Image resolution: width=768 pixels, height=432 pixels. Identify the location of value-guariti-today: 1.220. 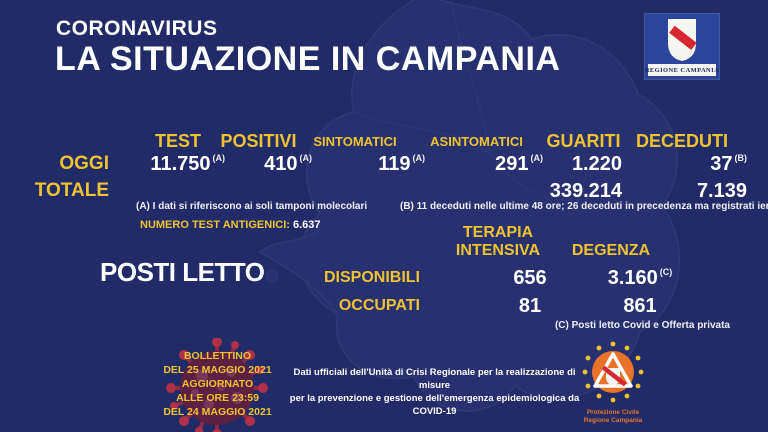
(596, 163).